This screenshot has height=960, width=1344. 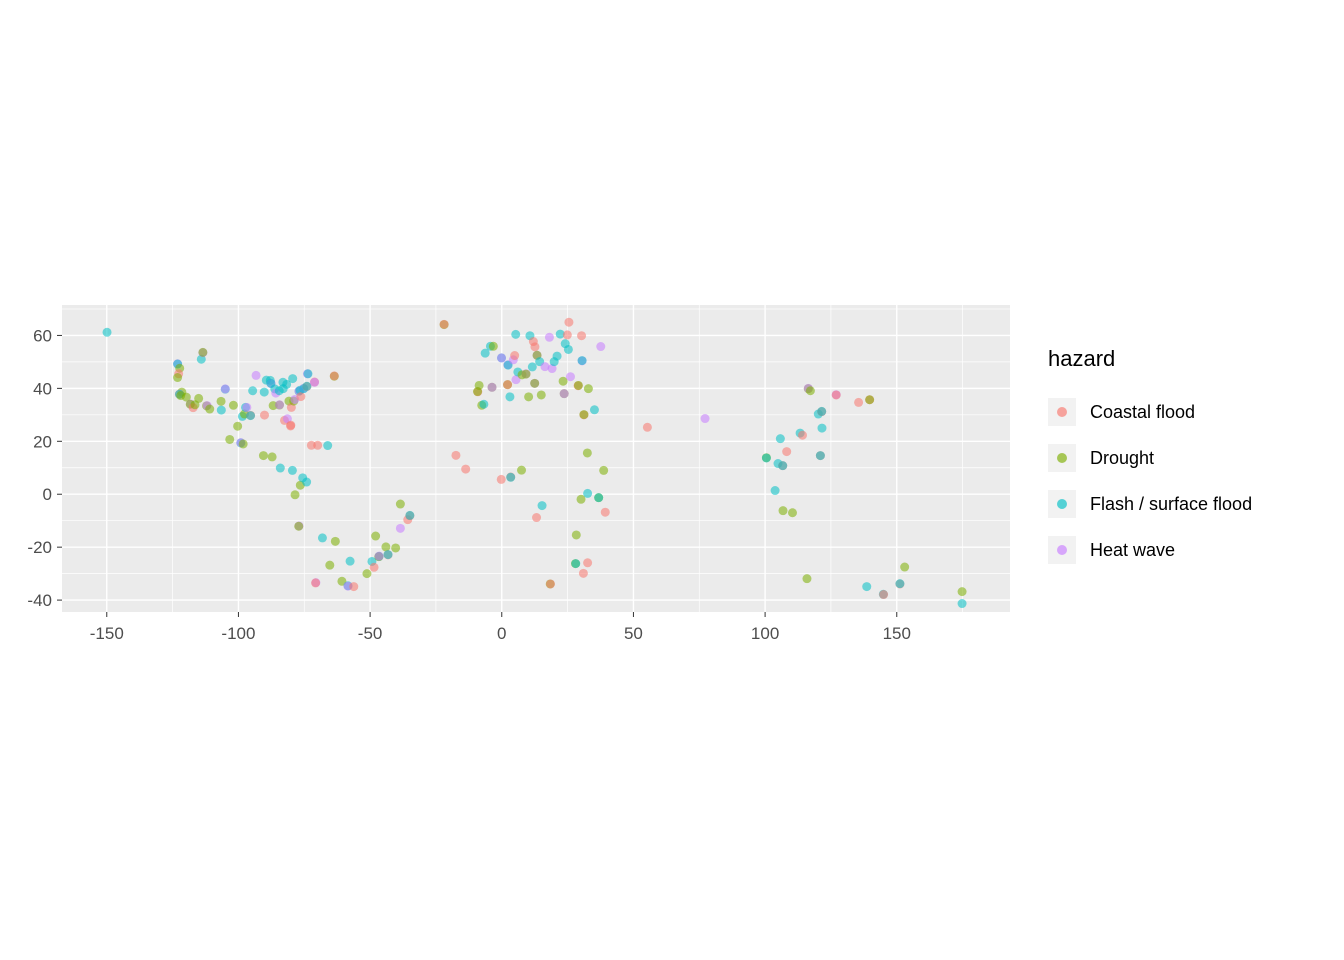 What do you see at coordinates (370, 633) in the screenshot?
I see `x-tick-label: -50` at bounding box center [370, 633].